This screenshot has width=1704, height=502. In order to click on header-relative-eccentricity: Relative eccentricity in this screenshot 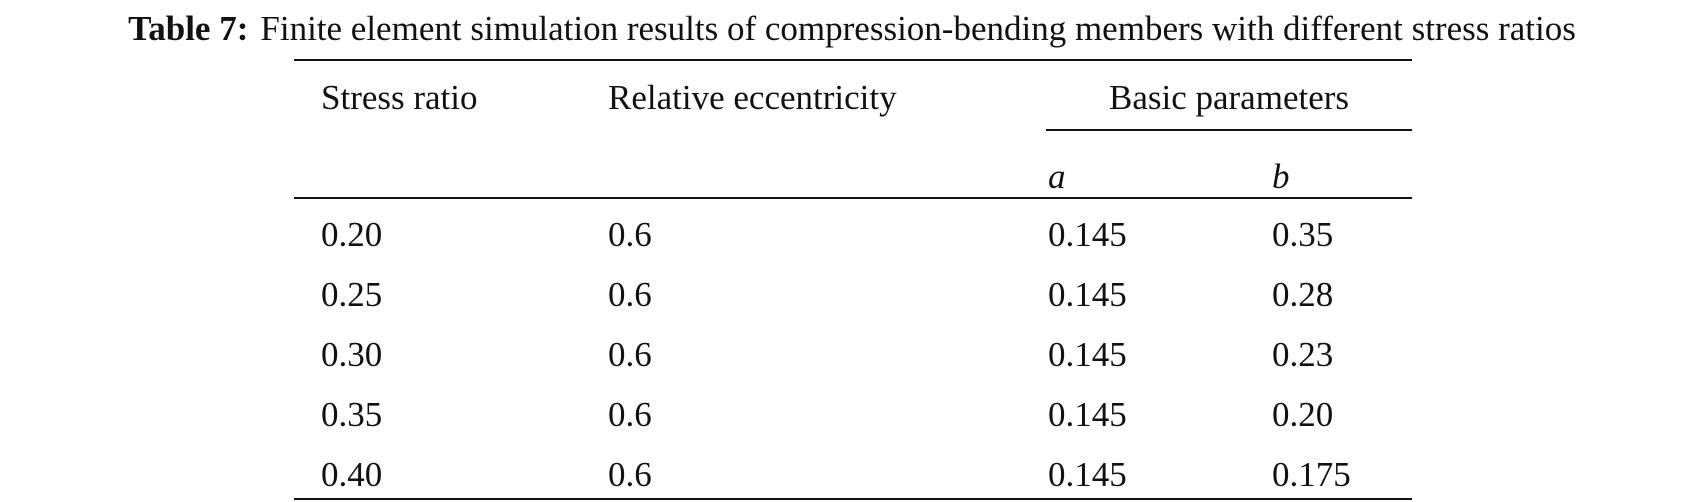, I will do `click(752, 97)`.